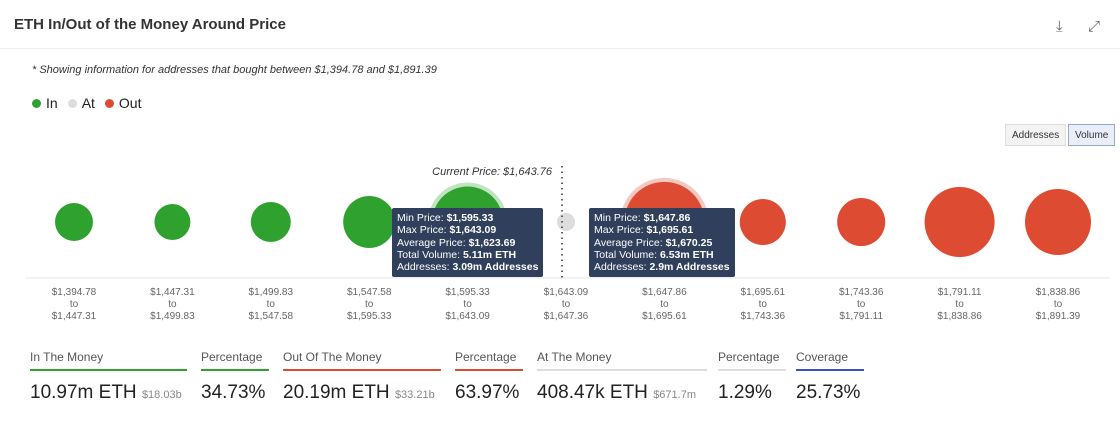 The width and height of the screenshot is (1120, 427). I want to click on stat-6: Coverage 25.73%, so click(830, 377).